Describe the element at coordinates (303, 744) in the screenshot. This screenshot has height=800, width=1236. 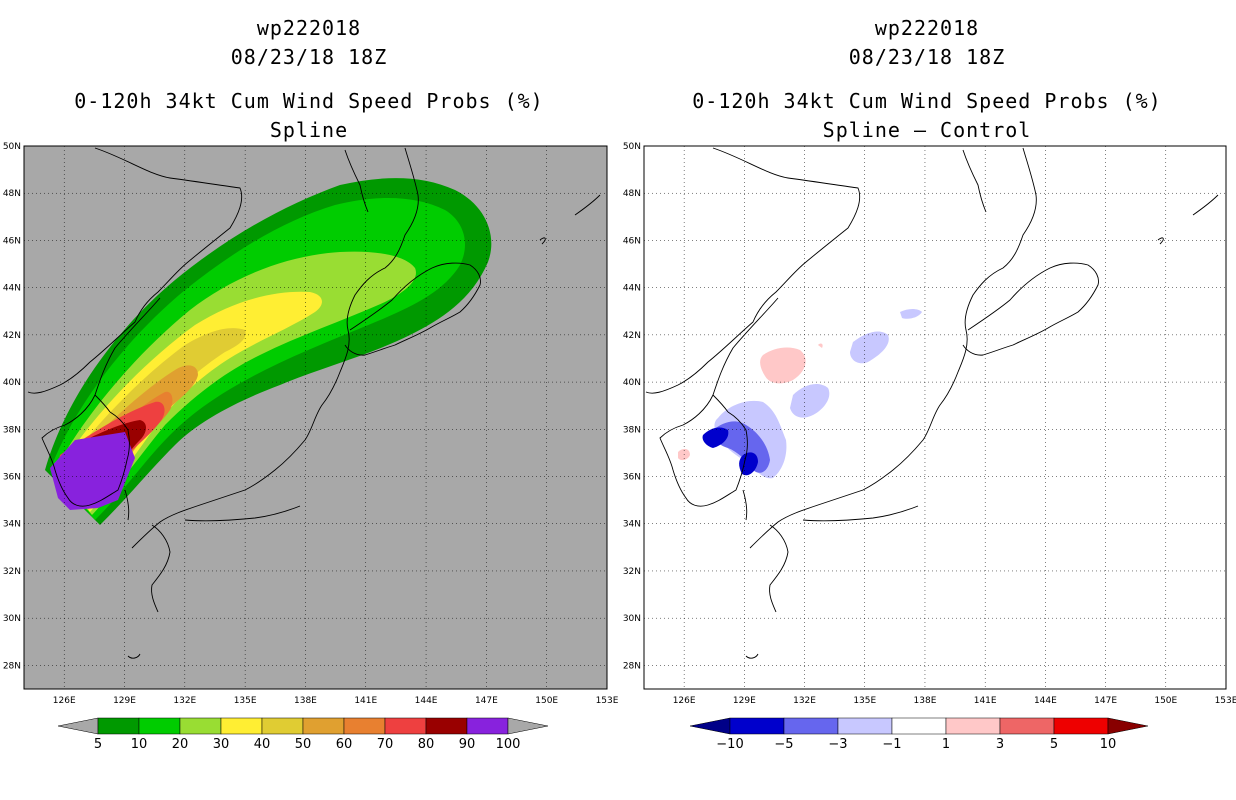
I see `colorbar-label: 50` at that location.